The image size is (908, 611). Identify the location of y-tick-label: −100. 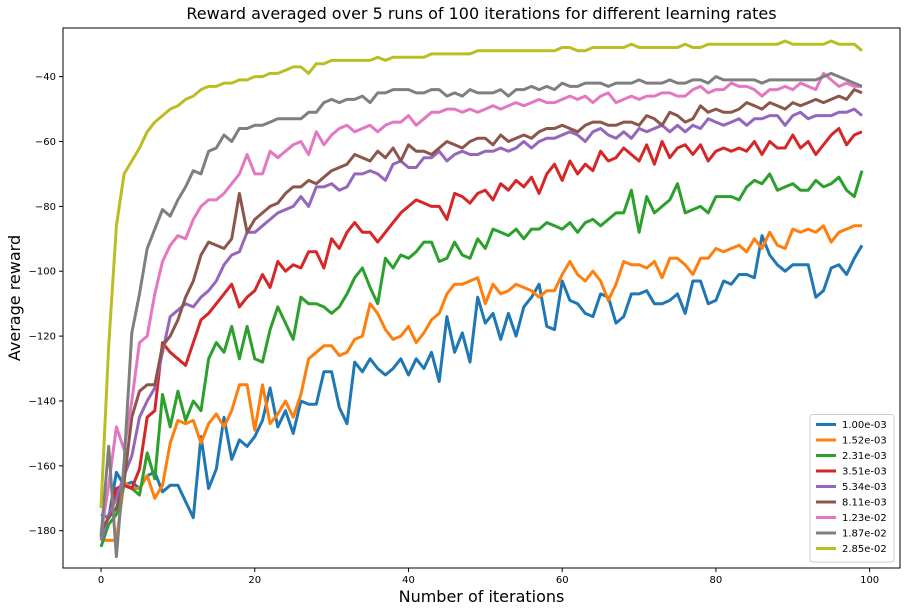
(42, 272).